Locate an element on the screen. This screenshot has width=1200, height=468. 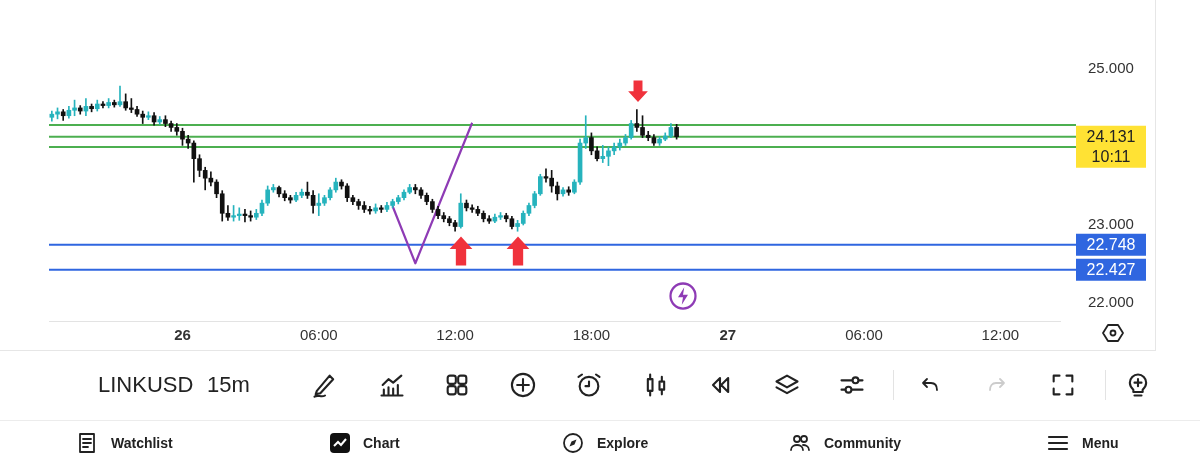
text: Explore is located at coordinates (623, 443).